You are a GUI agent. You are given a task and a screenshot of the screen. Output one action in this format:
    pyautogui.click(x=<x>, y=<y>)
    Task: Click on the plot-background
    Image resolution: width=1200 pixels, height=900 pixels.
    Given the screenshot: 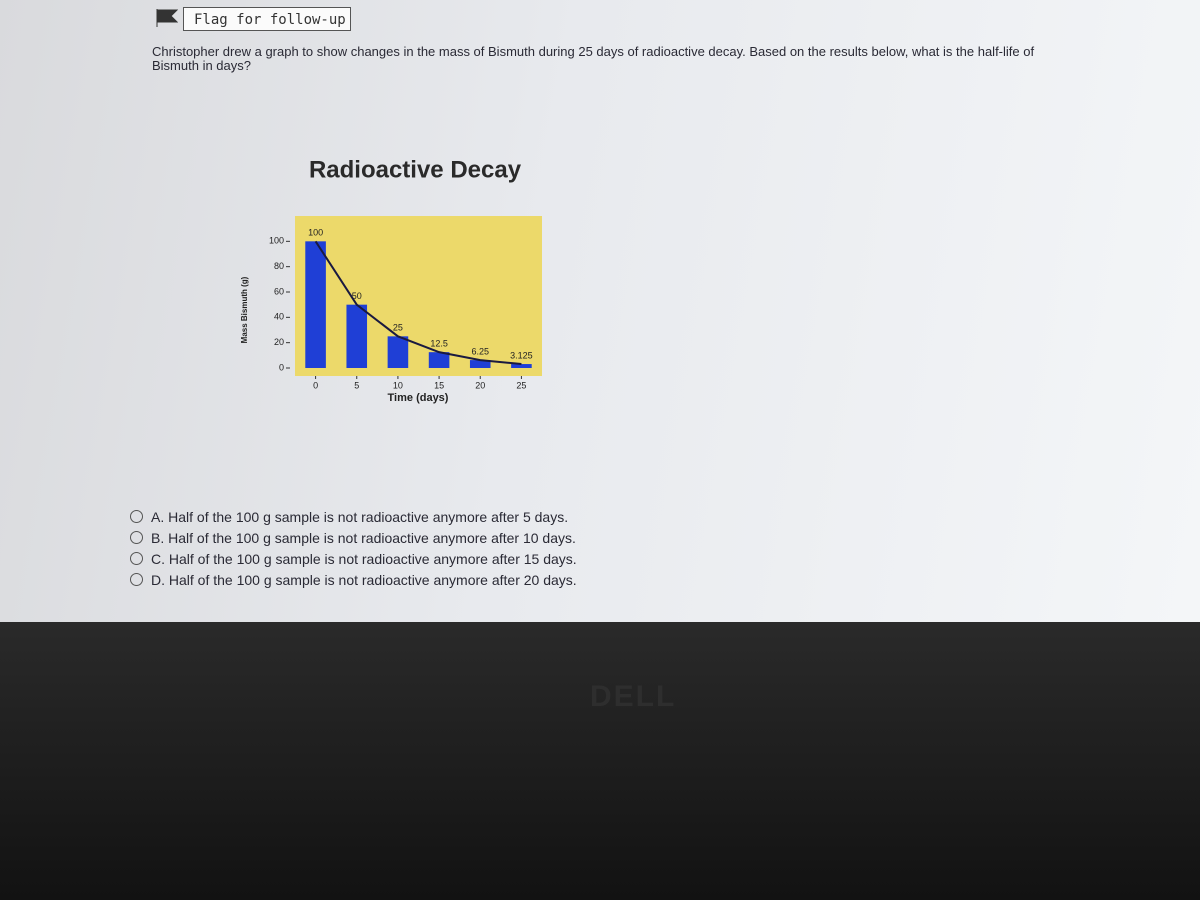 What is the action you would take?
    pyautogui.click(x=418, y=296)
    